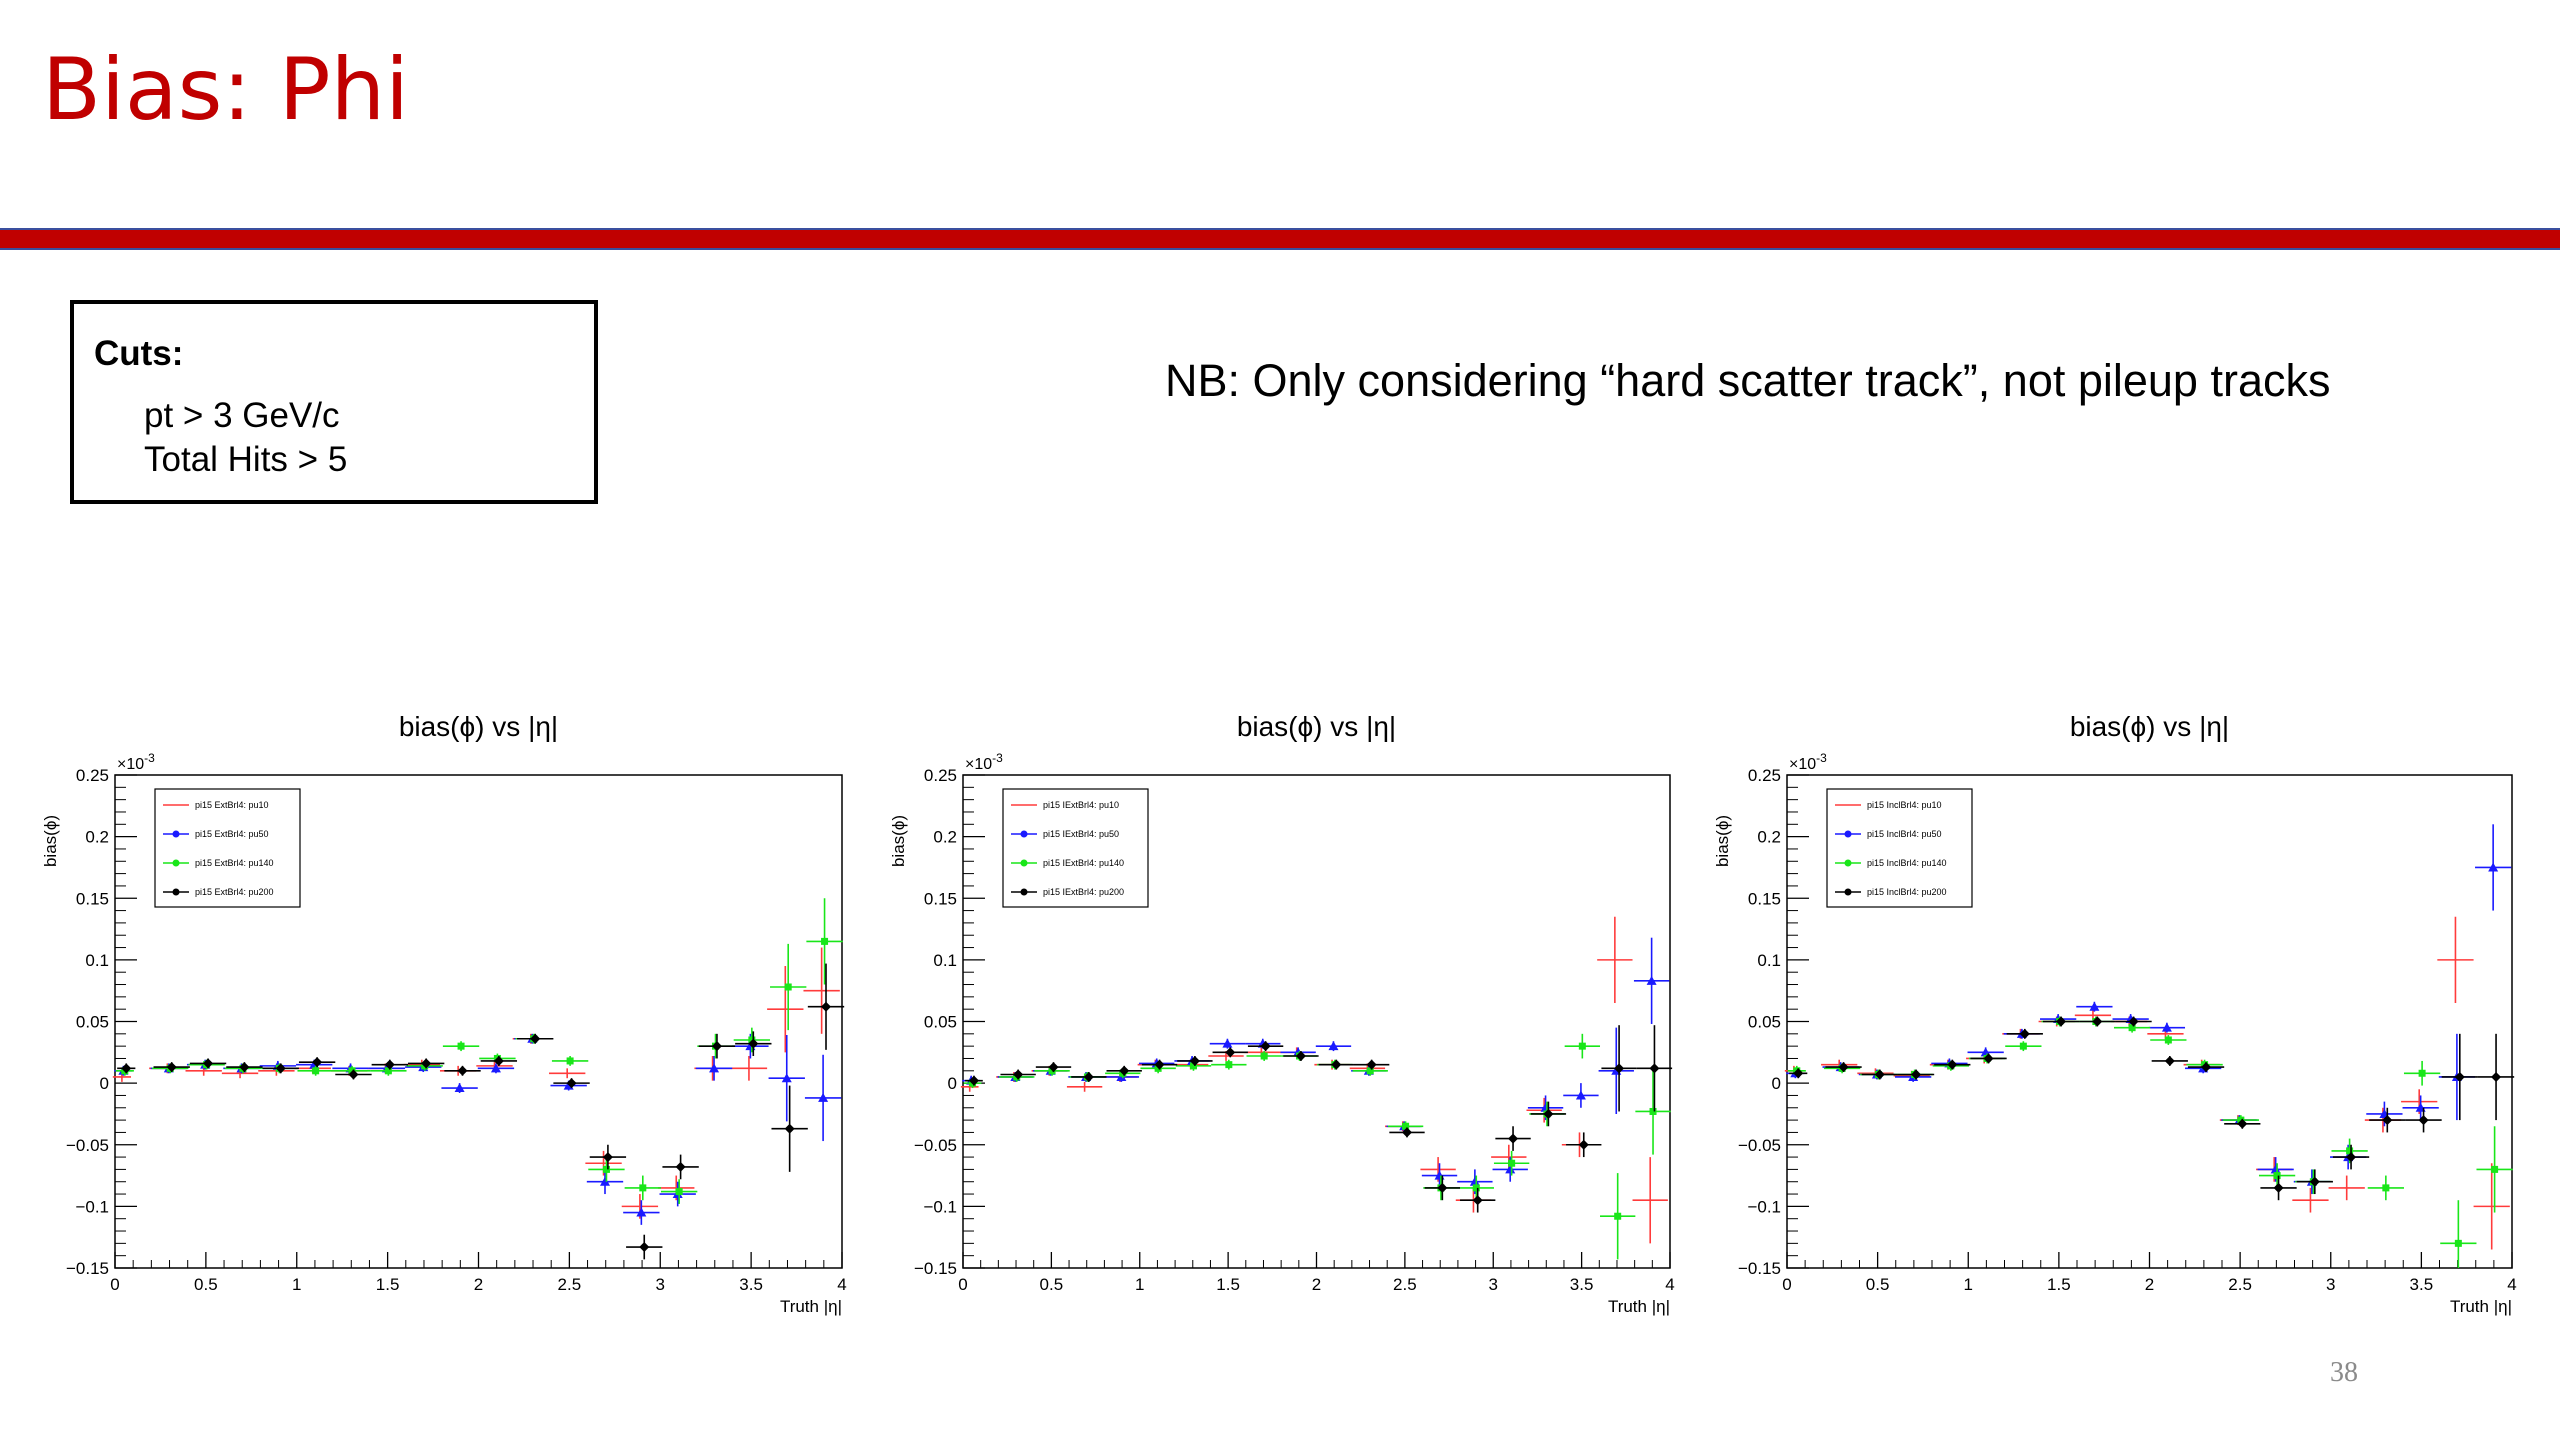 Image resolution: width=2560 pixels, height=1440 pixels. What do you see at coordinates (570, 1284) in the screenshot?
I see `x-tick-label: 2.5` at bounding box center [570, 1284].